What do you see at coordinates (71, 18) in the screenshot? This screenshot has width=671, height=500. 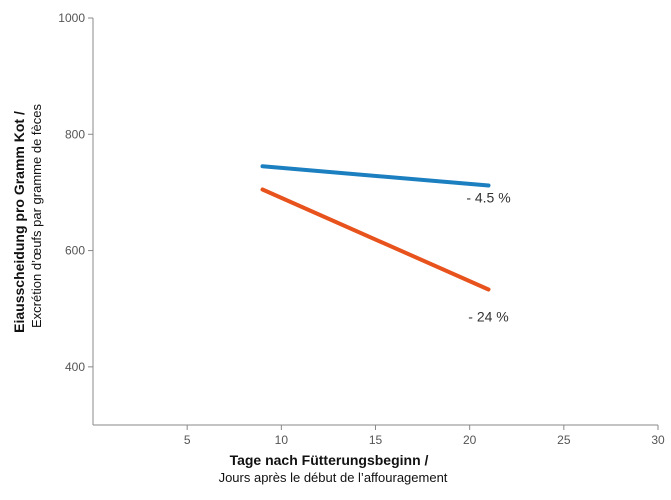 I see `y-tick-label: 1000` at bounding box center [71, 18].